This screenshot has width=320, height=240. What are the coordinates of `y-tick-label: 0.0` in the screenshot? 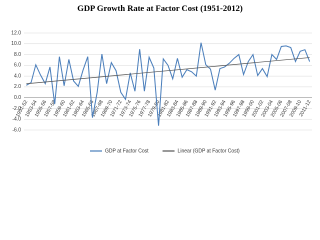 It's located at (17, 98).